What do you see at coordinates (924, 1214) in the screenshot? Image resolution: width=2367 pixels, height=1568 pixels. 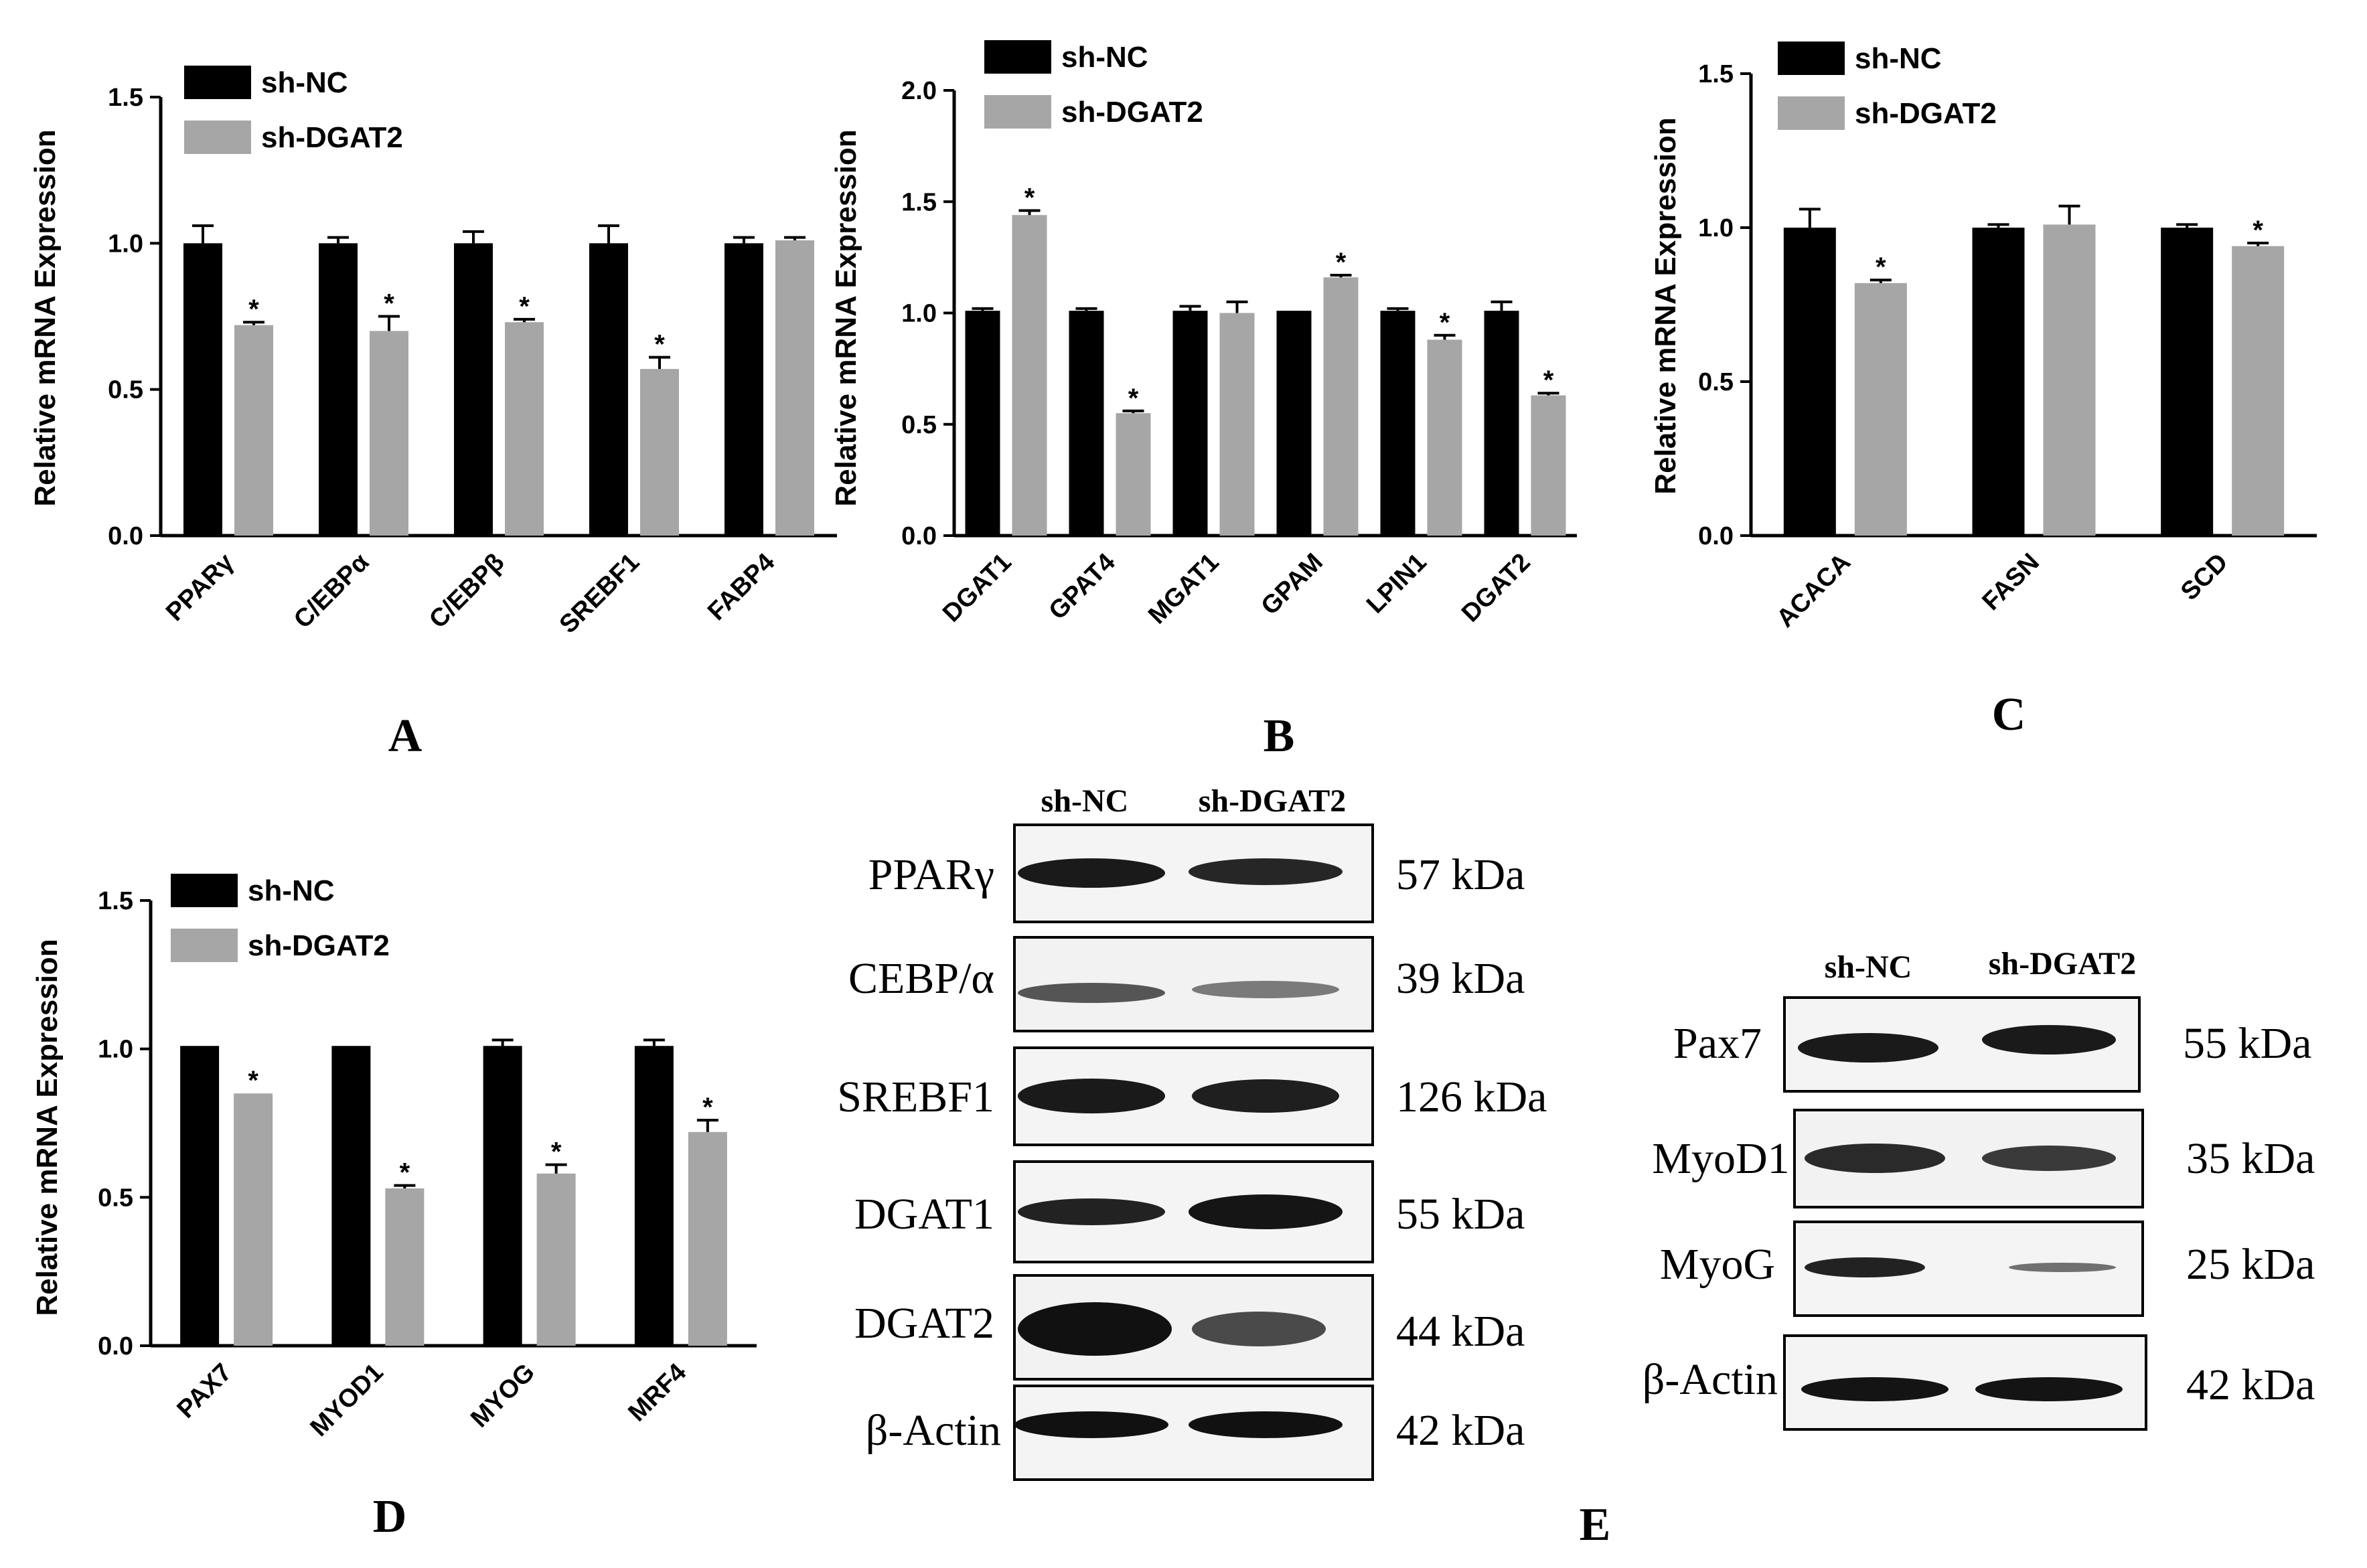 I see `blot1-protein-label: DGAT1` at bounding box center [924, 1214].